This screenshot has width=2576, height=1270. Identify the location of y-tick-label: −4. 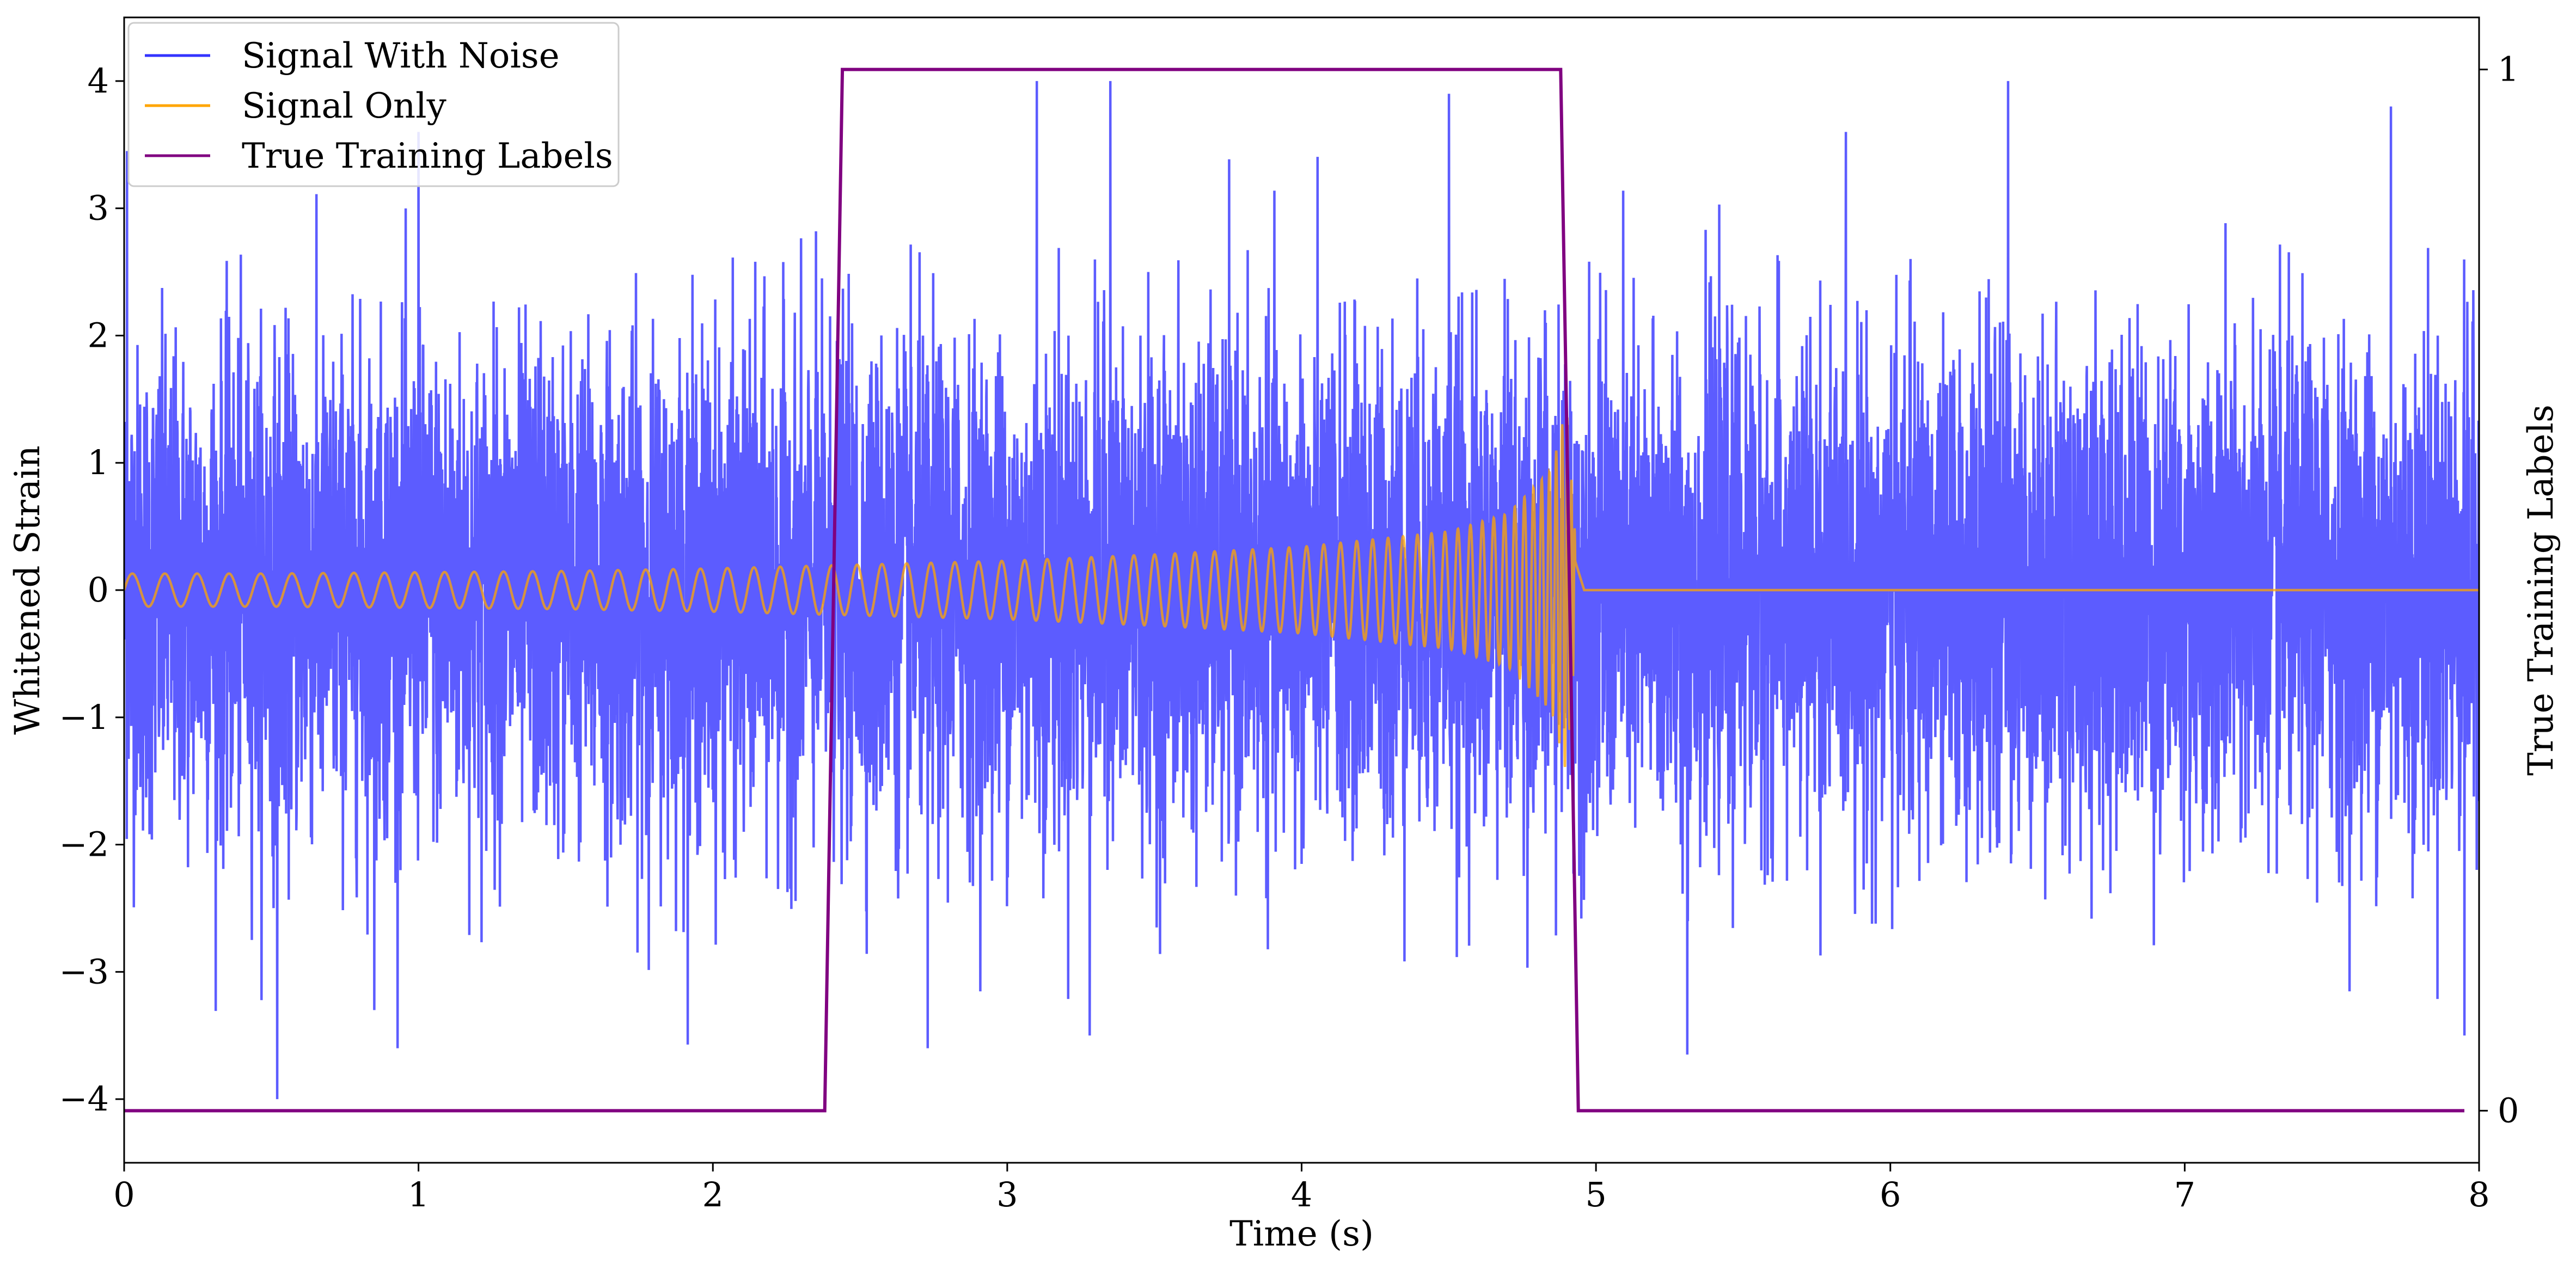
(84, 1099).